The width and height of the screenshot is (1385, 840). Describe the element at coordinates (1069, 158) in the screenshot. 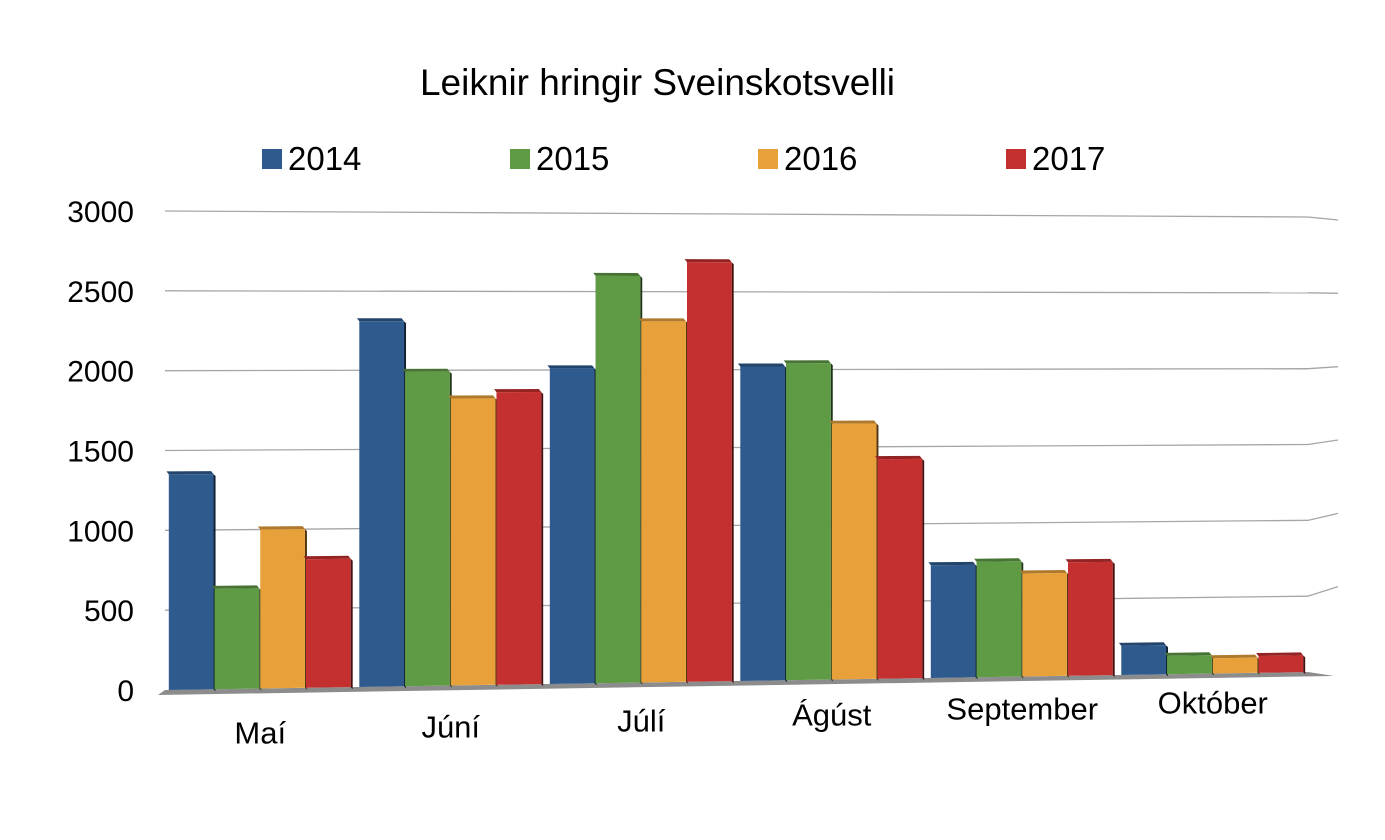

I see `legend-label: 2017` at that location.